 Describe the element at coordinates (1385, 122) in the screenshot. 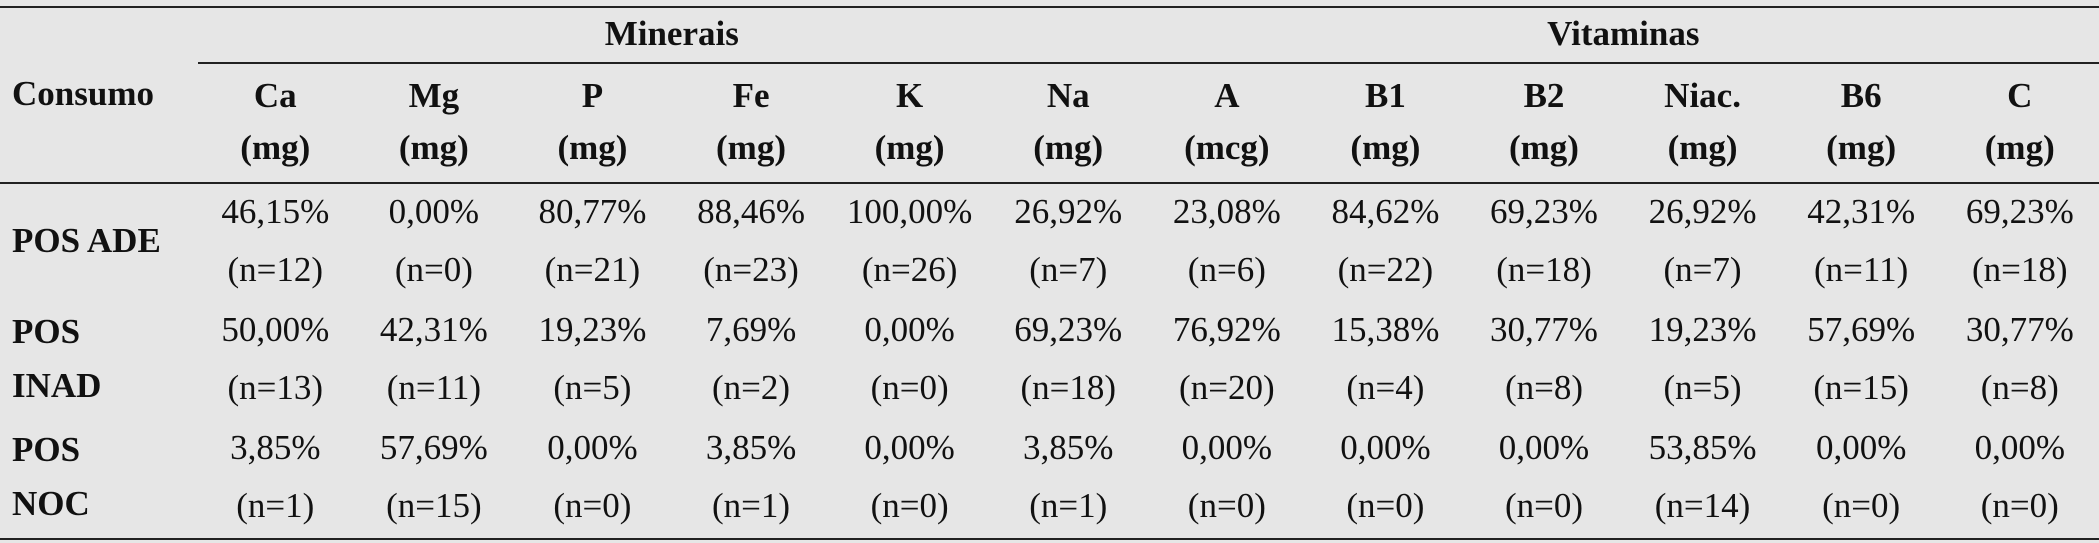

I see `column-header: B1 (mg)` at that location.